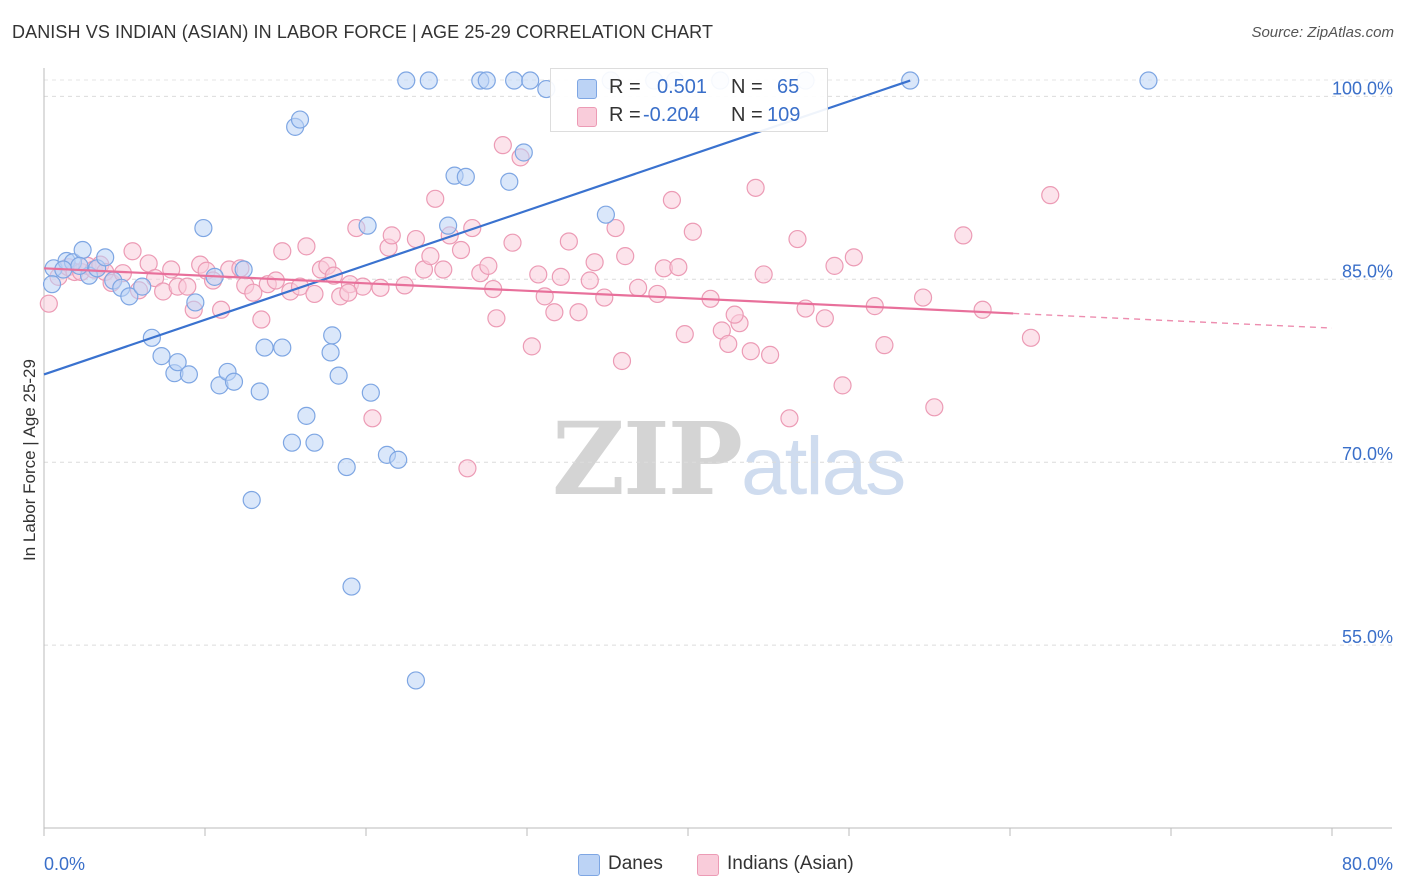 This screenshot has height=892, width=1406. Describe the element at coordinates (1173, 320) in the screenshot. I see `indians-trend-line-extension` at that location.